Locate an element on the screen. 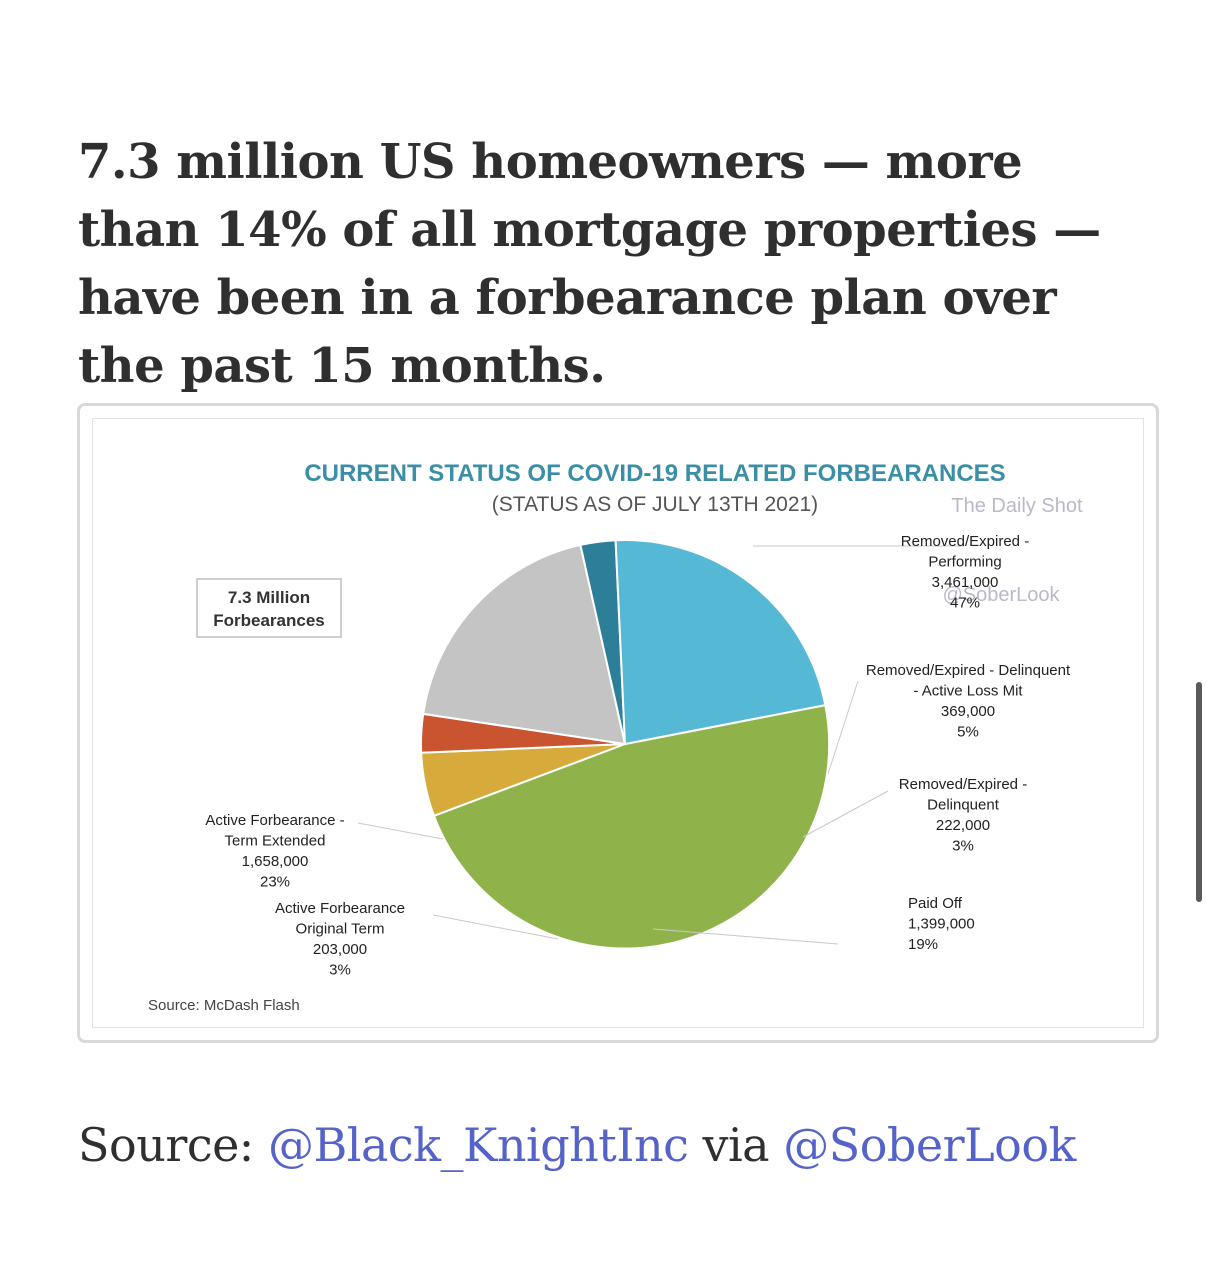 The width and height of the screenshot is (1212, 1280). slice-label-3-line-2: 19% is located at coordinates (923, 944).